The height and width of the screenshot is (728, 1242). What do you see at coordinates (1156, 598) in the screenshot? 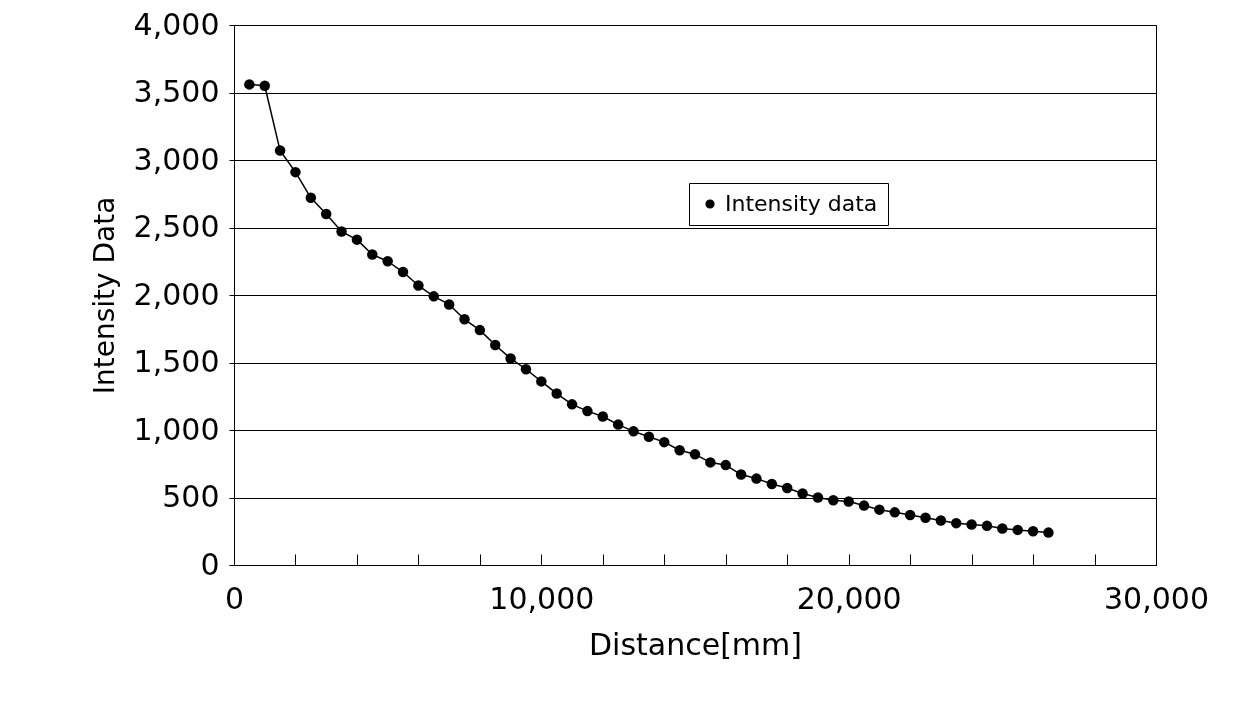
I see `x-tick-label: 30,000` at bounding box center [1156, 598].